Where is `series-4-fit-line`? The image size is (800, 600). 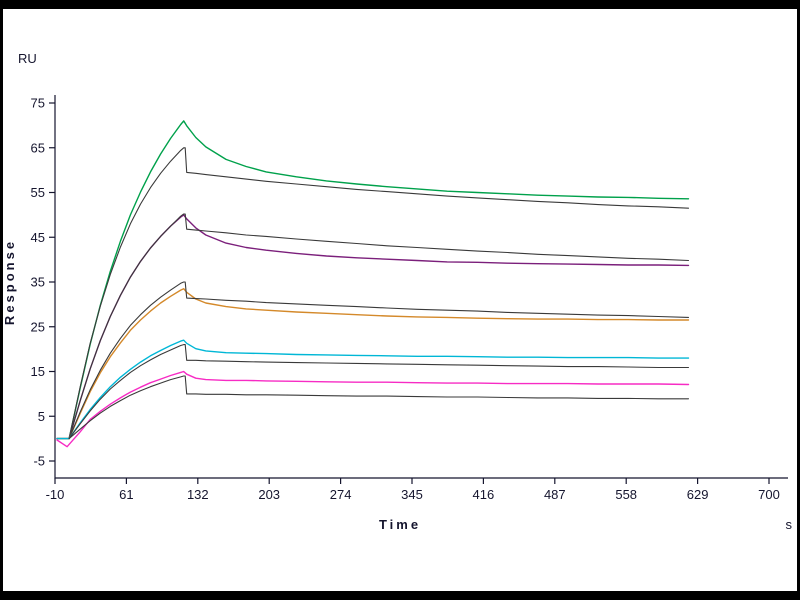 series-4-fit-line is located at coordinates (379, 392).